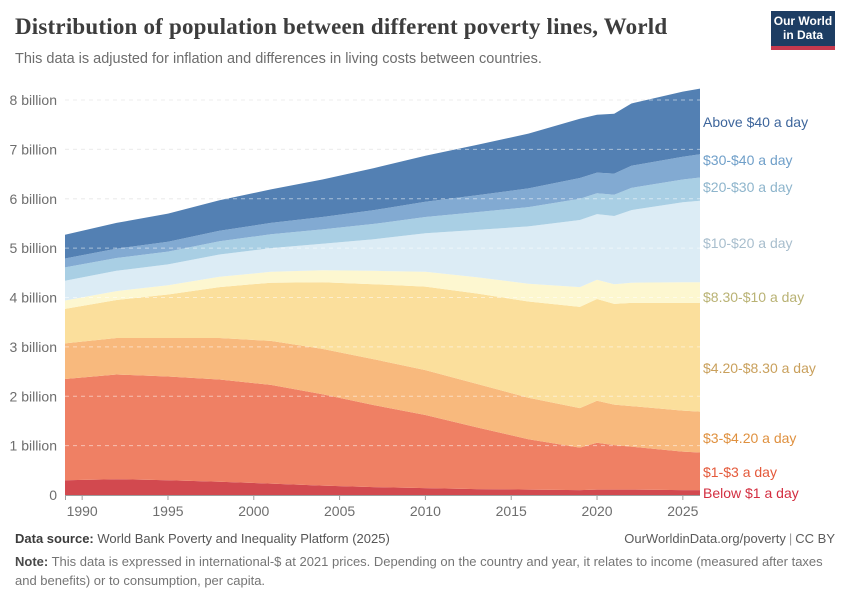 Image resolution: width=850 pixels, height=600 pixels. What do you see at coordinates (803, 21) in the screenshot?
I see `owid-logo-line1: Our World` at bounding box center [803, 21].